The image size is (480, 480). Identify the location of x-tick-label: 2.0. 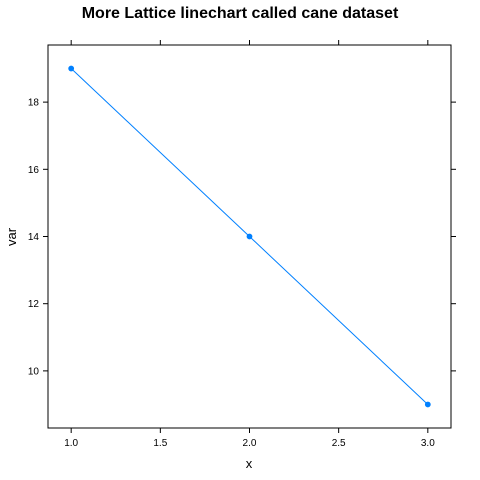
(250, 443).